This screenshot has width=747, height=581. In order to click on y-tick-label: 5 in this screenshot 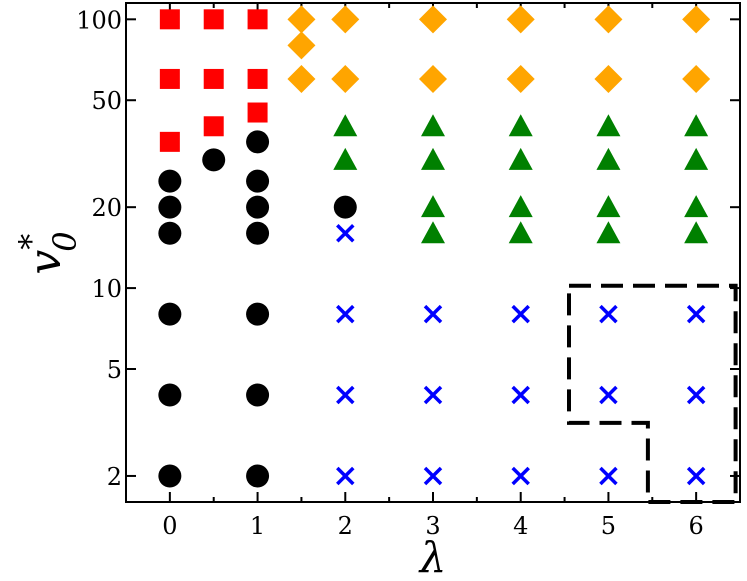, I will do `click(114, 370)`.